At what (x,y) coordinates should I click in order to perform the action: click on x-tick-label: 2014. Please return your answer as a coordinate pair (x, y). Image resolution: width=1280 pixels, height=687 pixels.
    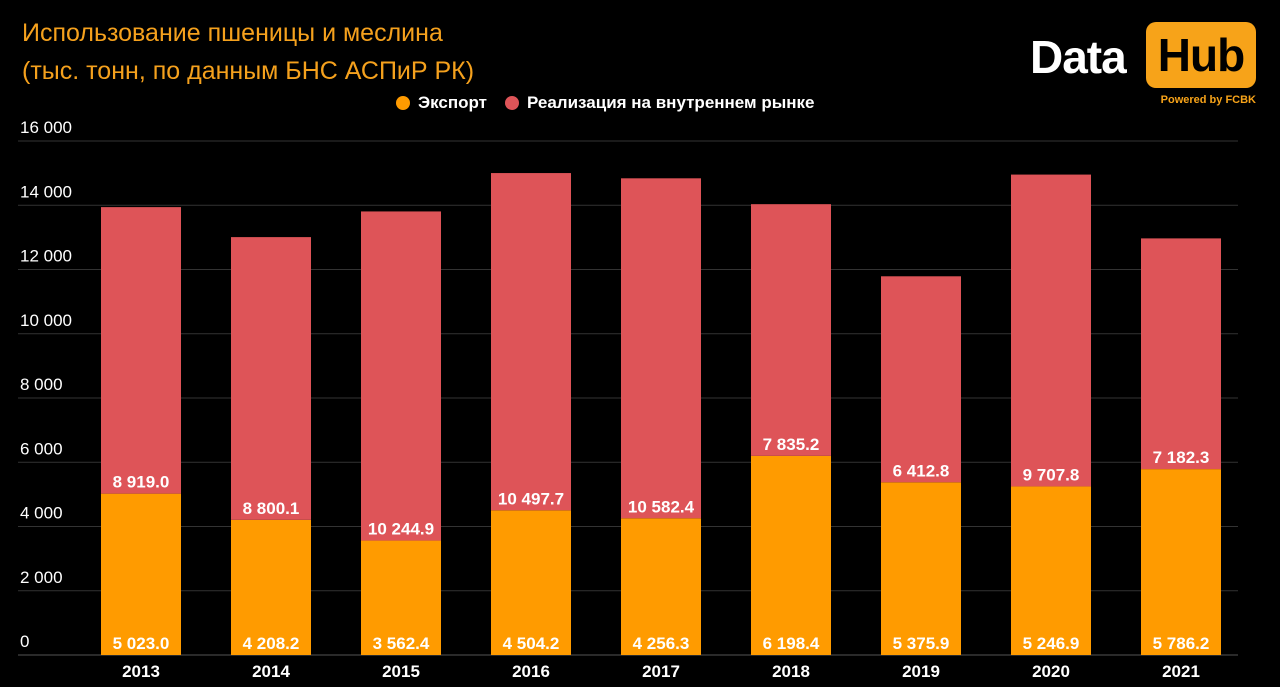
    Looking at the image, I should click on (271, 671).